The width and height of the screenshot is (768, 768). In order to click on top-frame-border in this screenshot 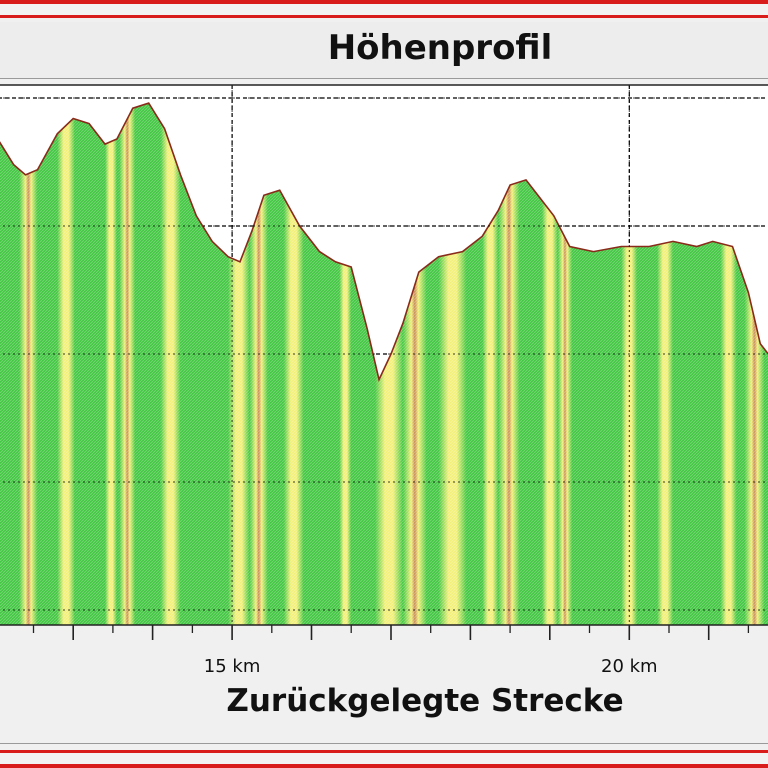, I will do `click(384, 9)`.